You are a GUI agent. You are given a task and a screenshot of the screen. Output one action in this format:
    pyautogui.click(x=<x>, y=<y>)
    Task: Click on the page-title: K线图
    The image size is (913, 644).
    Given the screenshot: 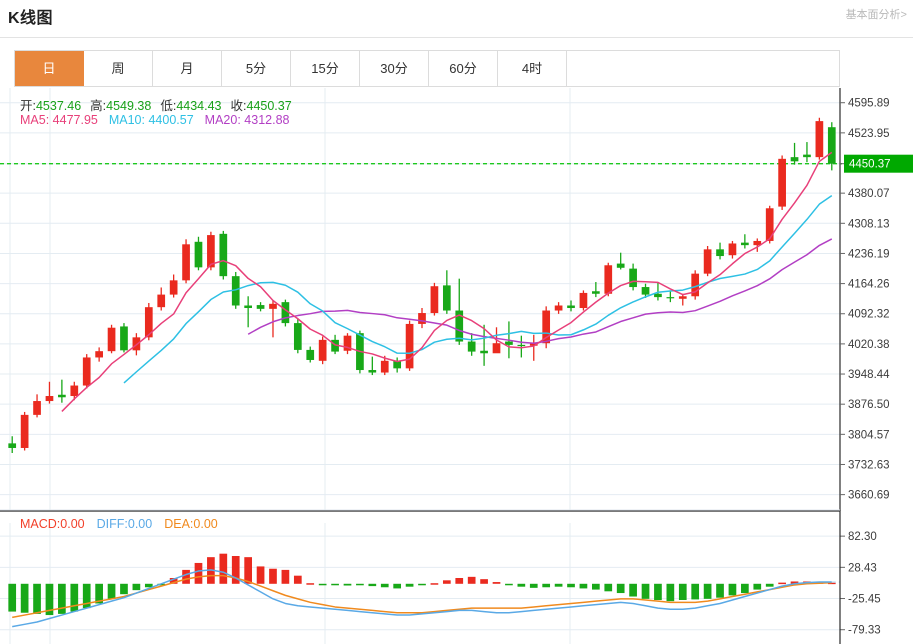 What is the action you would take?
    pyautogui.click(x=31, y=18)
    